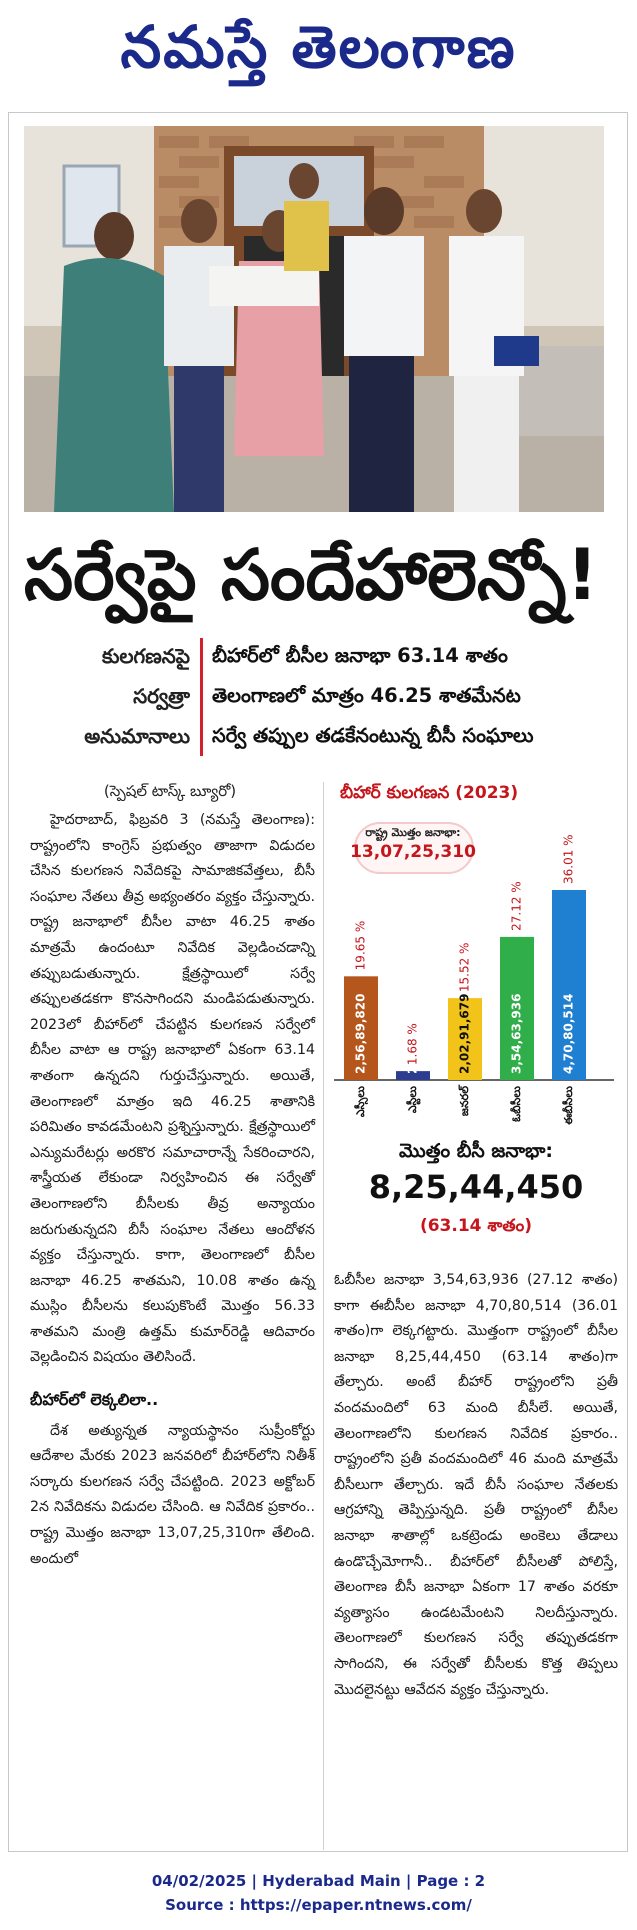 This screenshot has height=1930, width=637. I want to click on chart-percent-label: 36.01 %, so click(569, 859).